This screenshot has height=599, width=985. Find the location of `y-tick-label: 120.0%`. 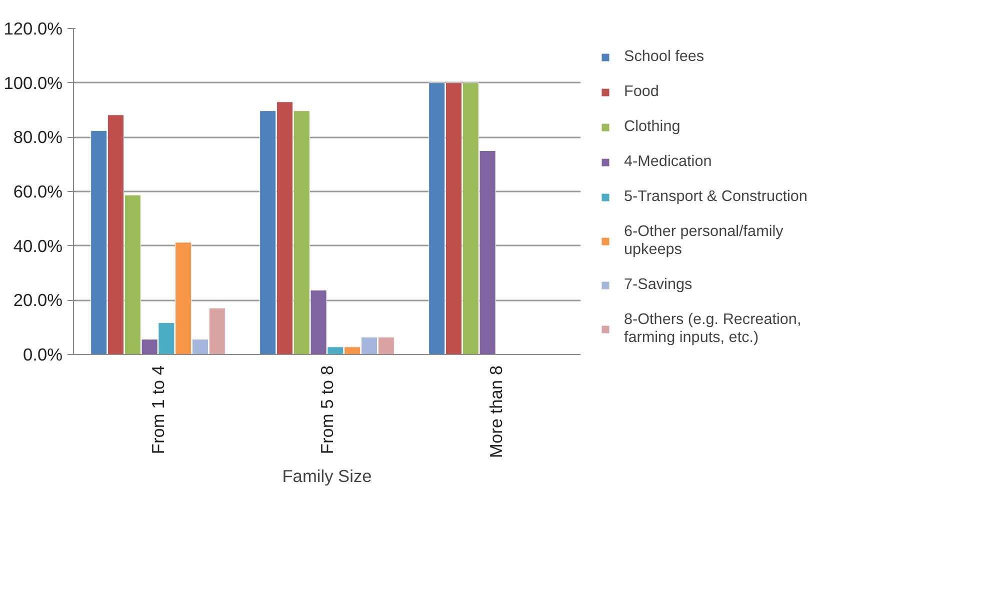

y-tick-label: 120.0% is located at coordinates (33, 28).